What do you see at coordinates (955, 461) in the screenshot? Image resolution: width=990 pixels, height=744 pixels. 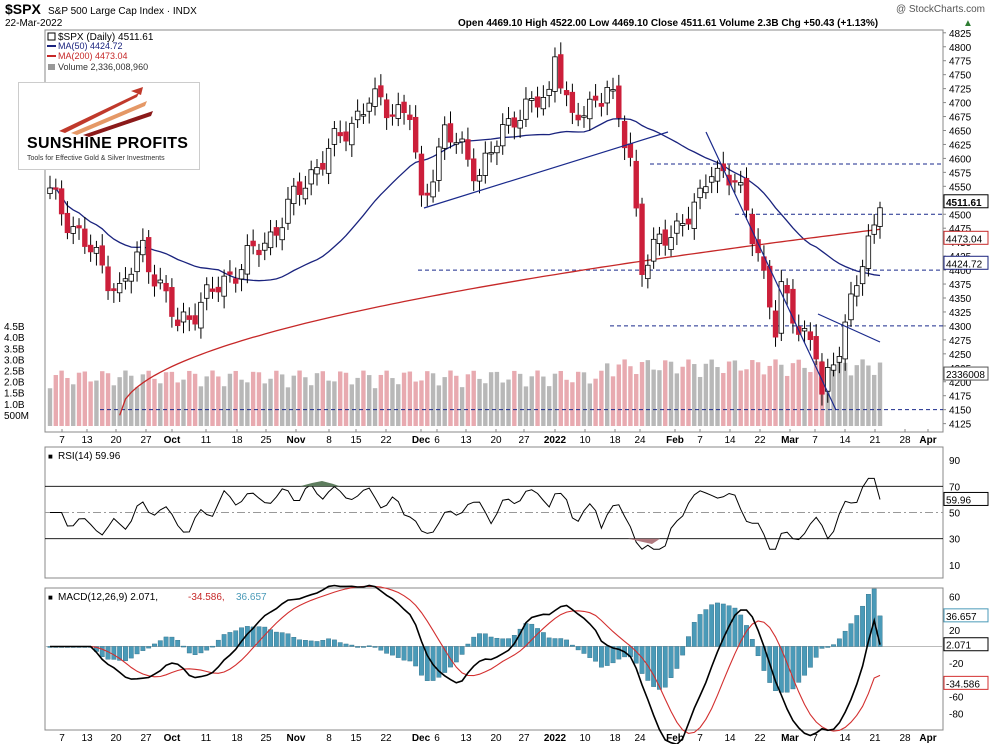 I see `rsi-axis-label: 90` at bounding box center [955, 461].